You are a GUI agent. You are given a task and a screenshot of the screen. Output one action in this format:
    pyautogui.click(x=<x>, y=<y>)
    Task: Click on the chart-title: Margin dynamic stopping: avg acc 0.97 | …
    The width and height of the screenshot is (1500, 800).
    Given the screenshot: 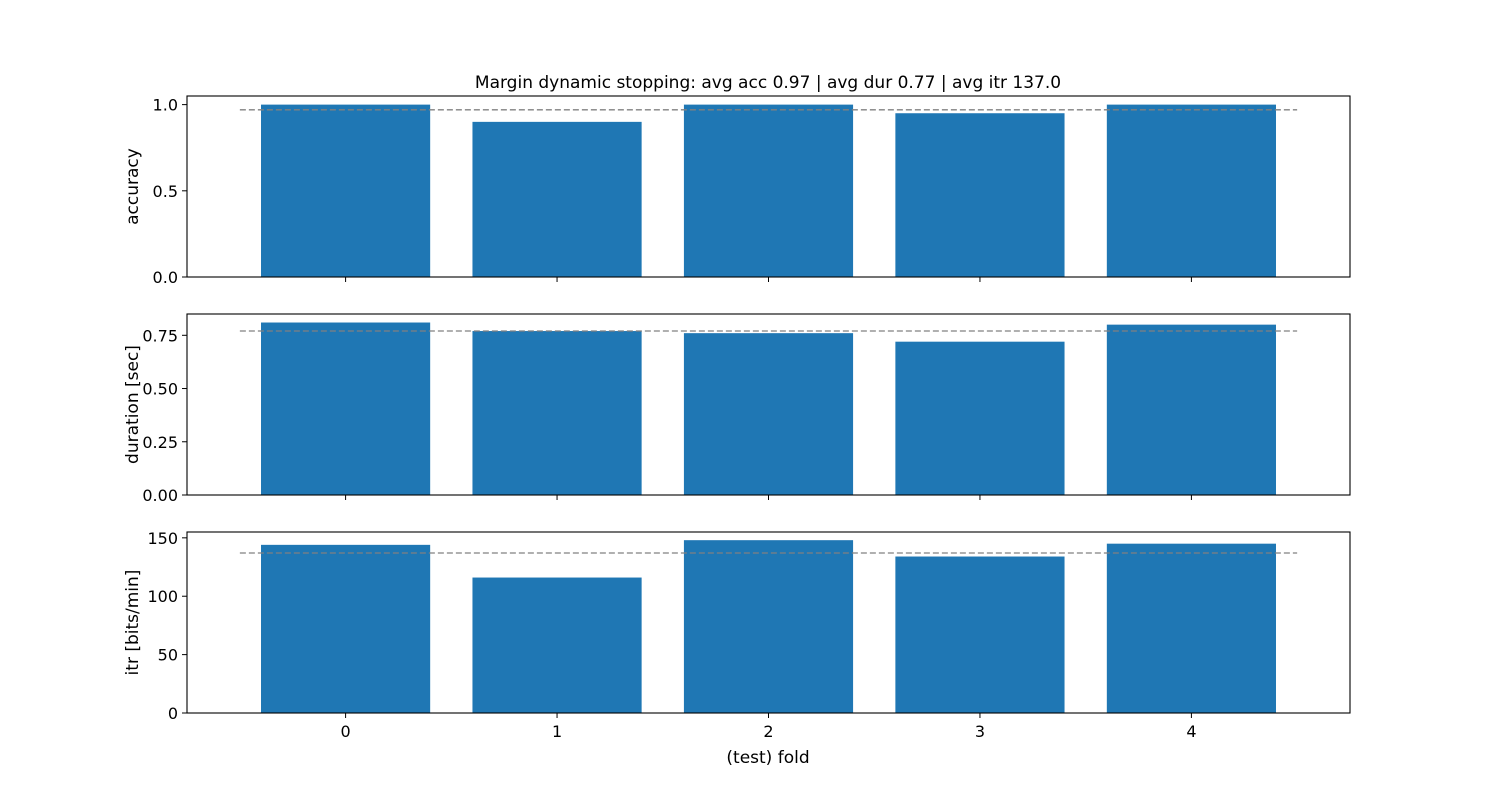 What is the action you would take?
    pyautogui.click(x=768, y=83)
    